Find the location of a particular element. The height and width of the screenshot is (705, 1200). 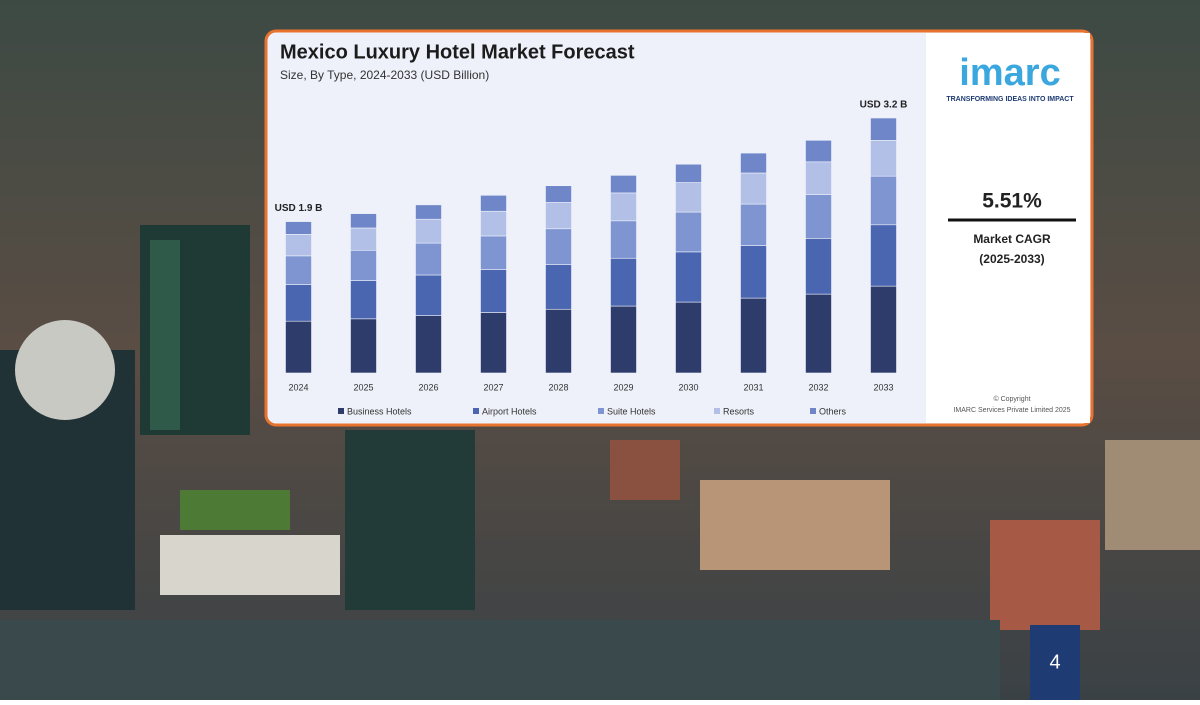

chart-subtitle: Size, By Type, 2024-2033 (USD Billion) is located at coordinates (384, 75).